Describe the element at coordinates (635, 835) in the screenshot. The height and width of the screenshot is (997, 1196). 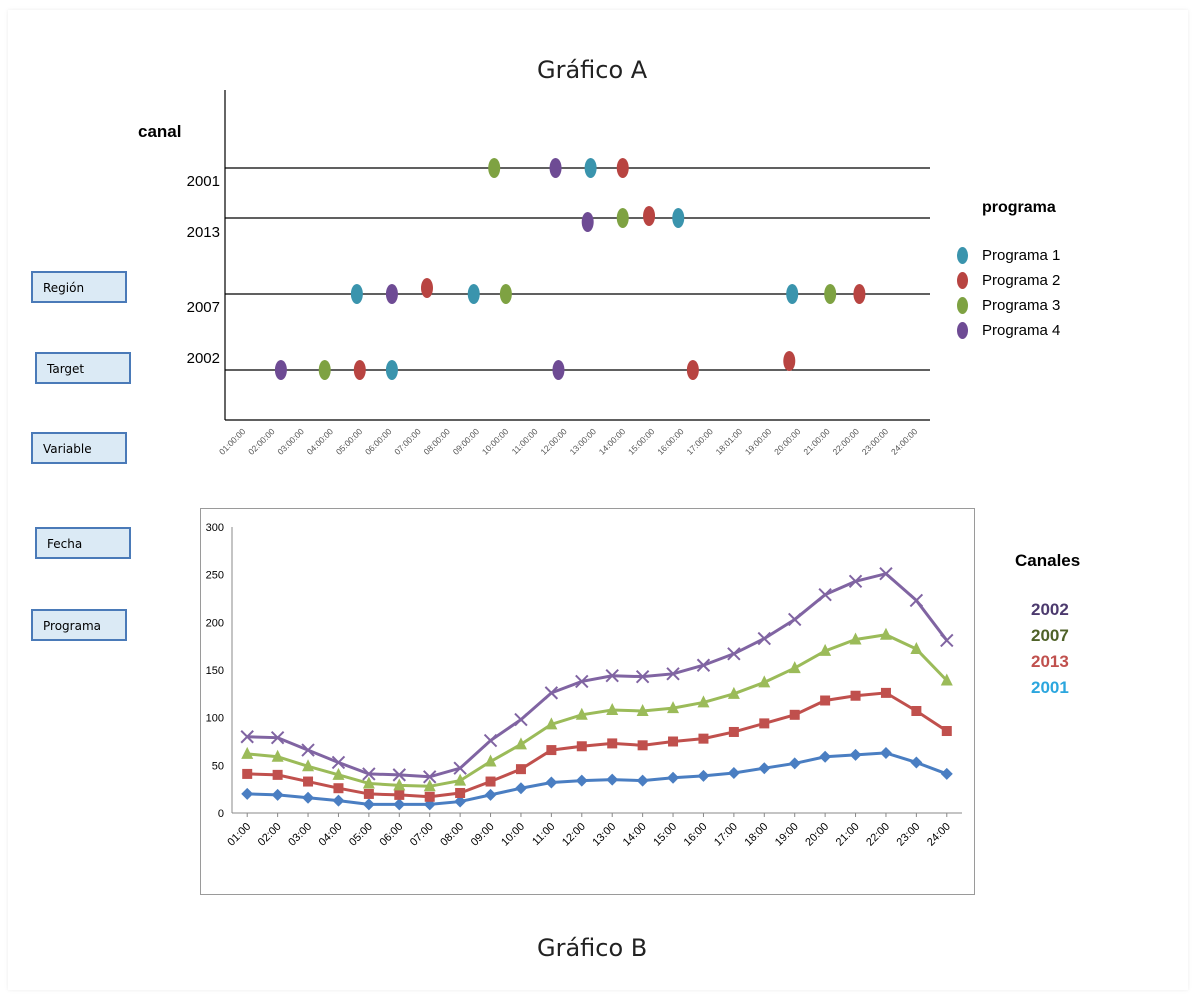
I see `chart-b-x-tick: 14:00` at that location.